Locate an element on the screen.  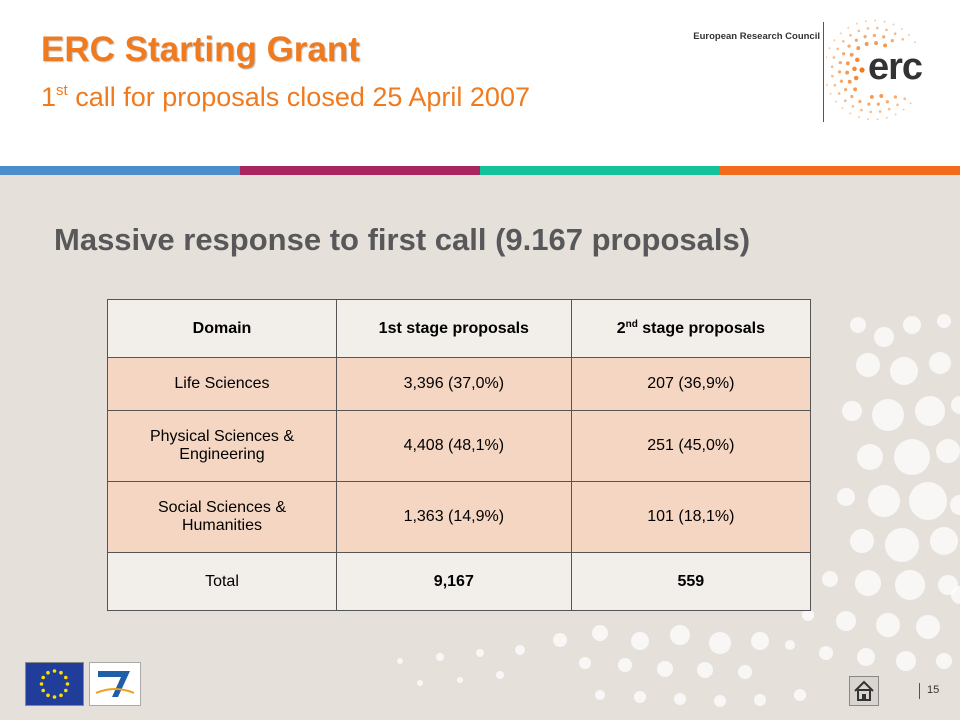
fp7-ideas-logo is located at coordinates (115, 684).